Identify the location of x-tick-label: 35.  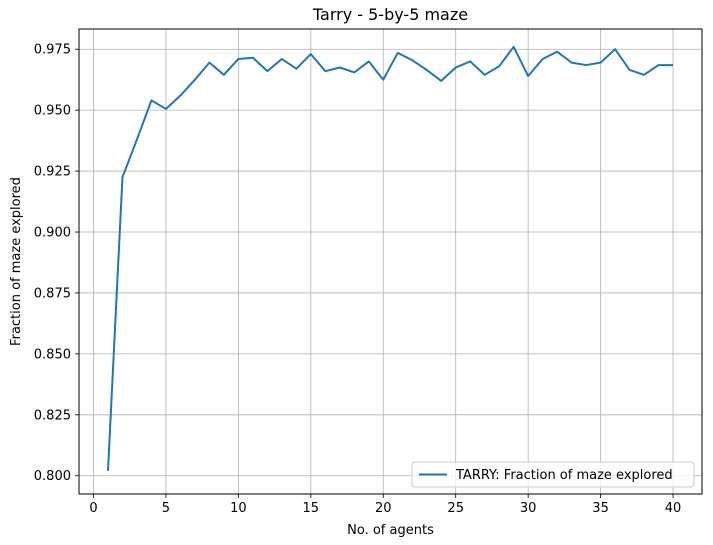
(600, 508).